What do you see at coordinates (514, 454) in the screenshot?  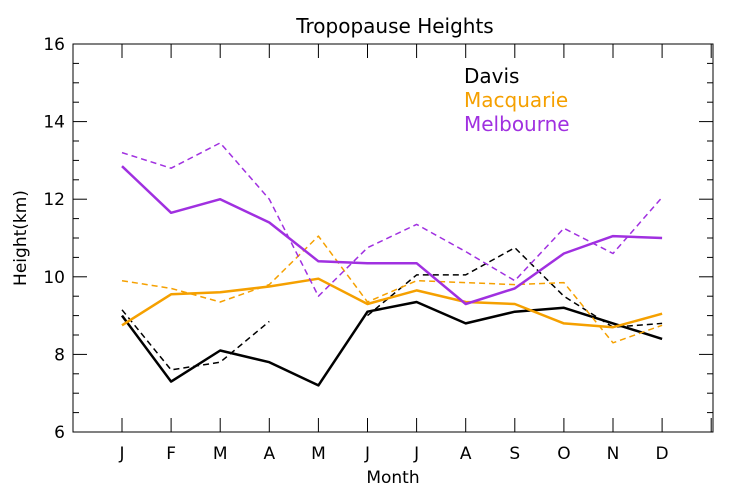 I see `x-tick-label: S` at bounding box center [514, 454].